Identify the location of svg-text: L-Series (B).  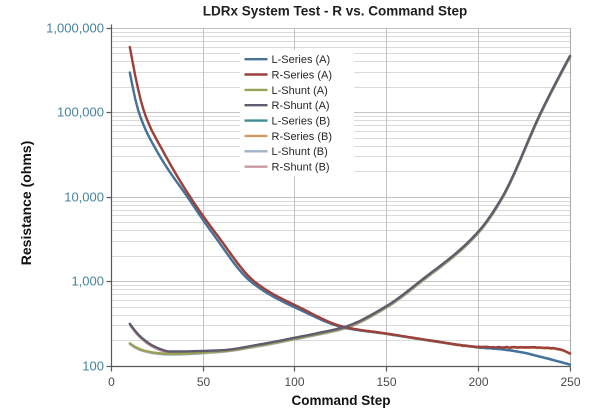
(301, 122).